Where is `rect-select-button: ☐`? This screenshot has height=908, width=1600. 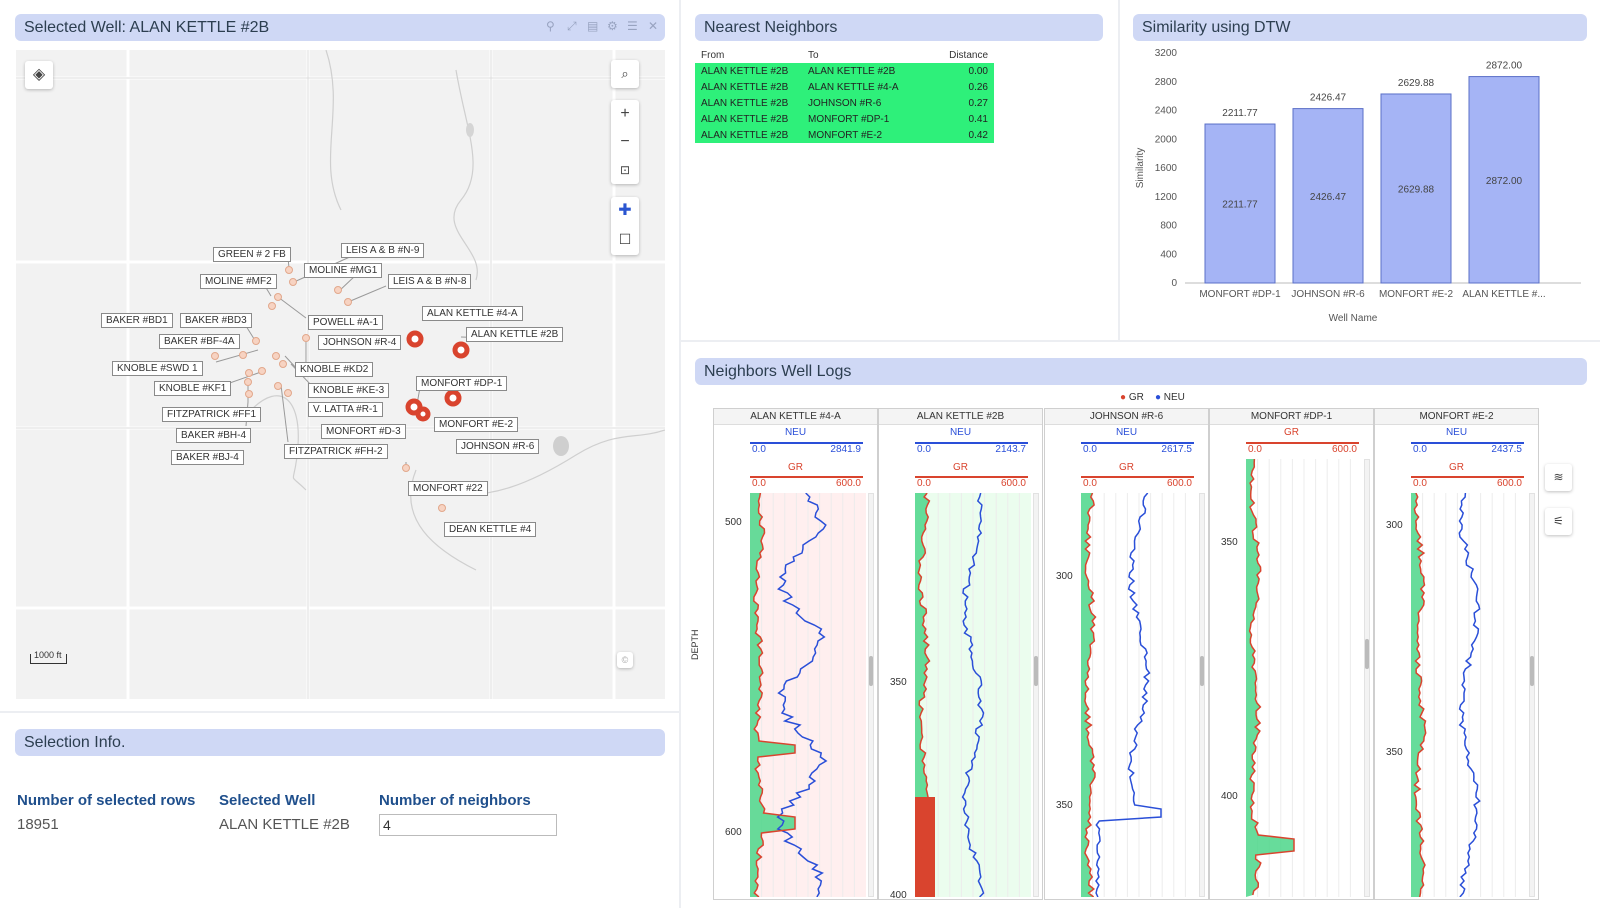 rect-select-button: ☐ is located at coordinates (625, 239).